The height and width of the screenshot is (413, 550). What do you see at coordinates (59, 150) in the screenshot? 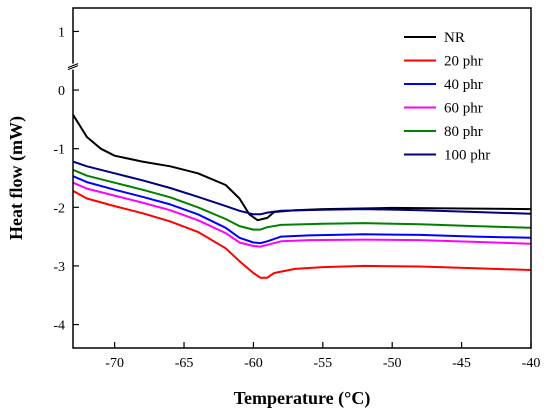
I see `y-tick-label: -1` at bounding box center [59, 150].